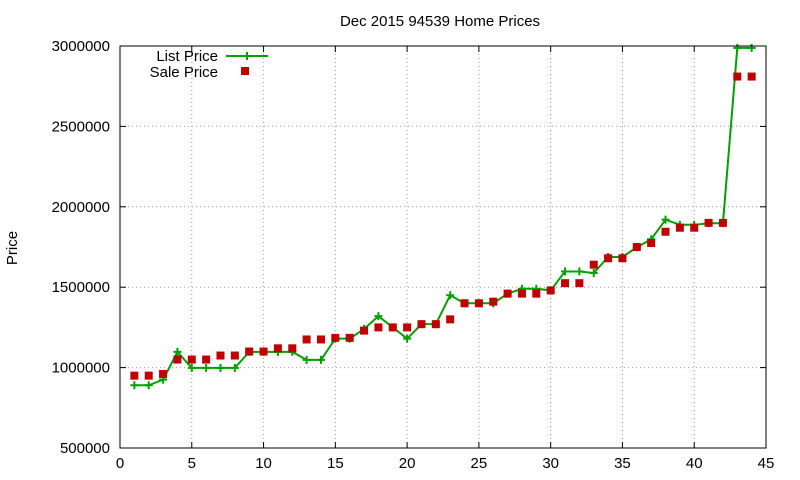 This screenshot has width=800, height=480. What do you see at coordinates (694, 463) in the screenshot?
I see `x-tick-label: 40` at bounding box center [694, 463].